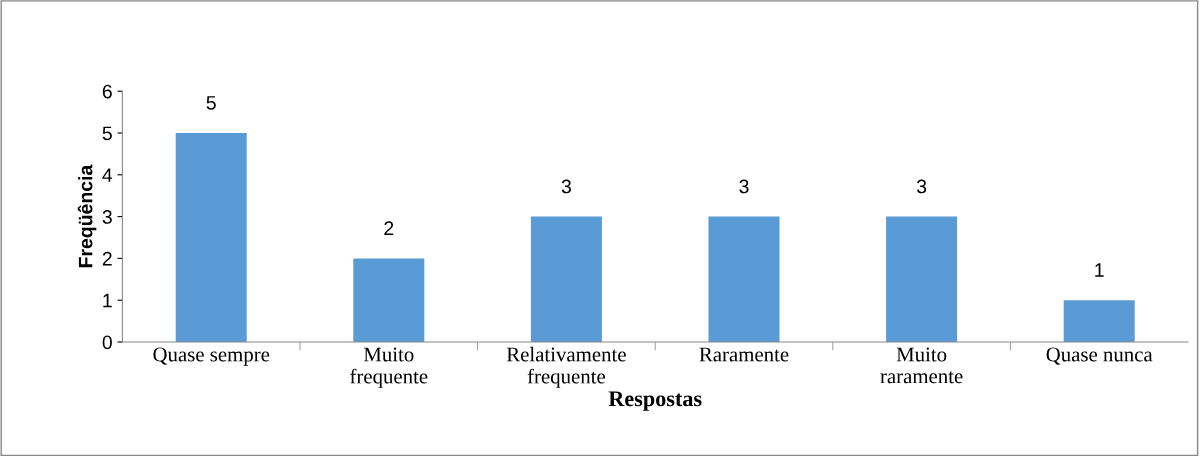 This screenshot has height=456, width=1200. Describe the element at coordinates (389, 367) in the screenshot. I see `x-tick-label: Muito frequente` at that location.